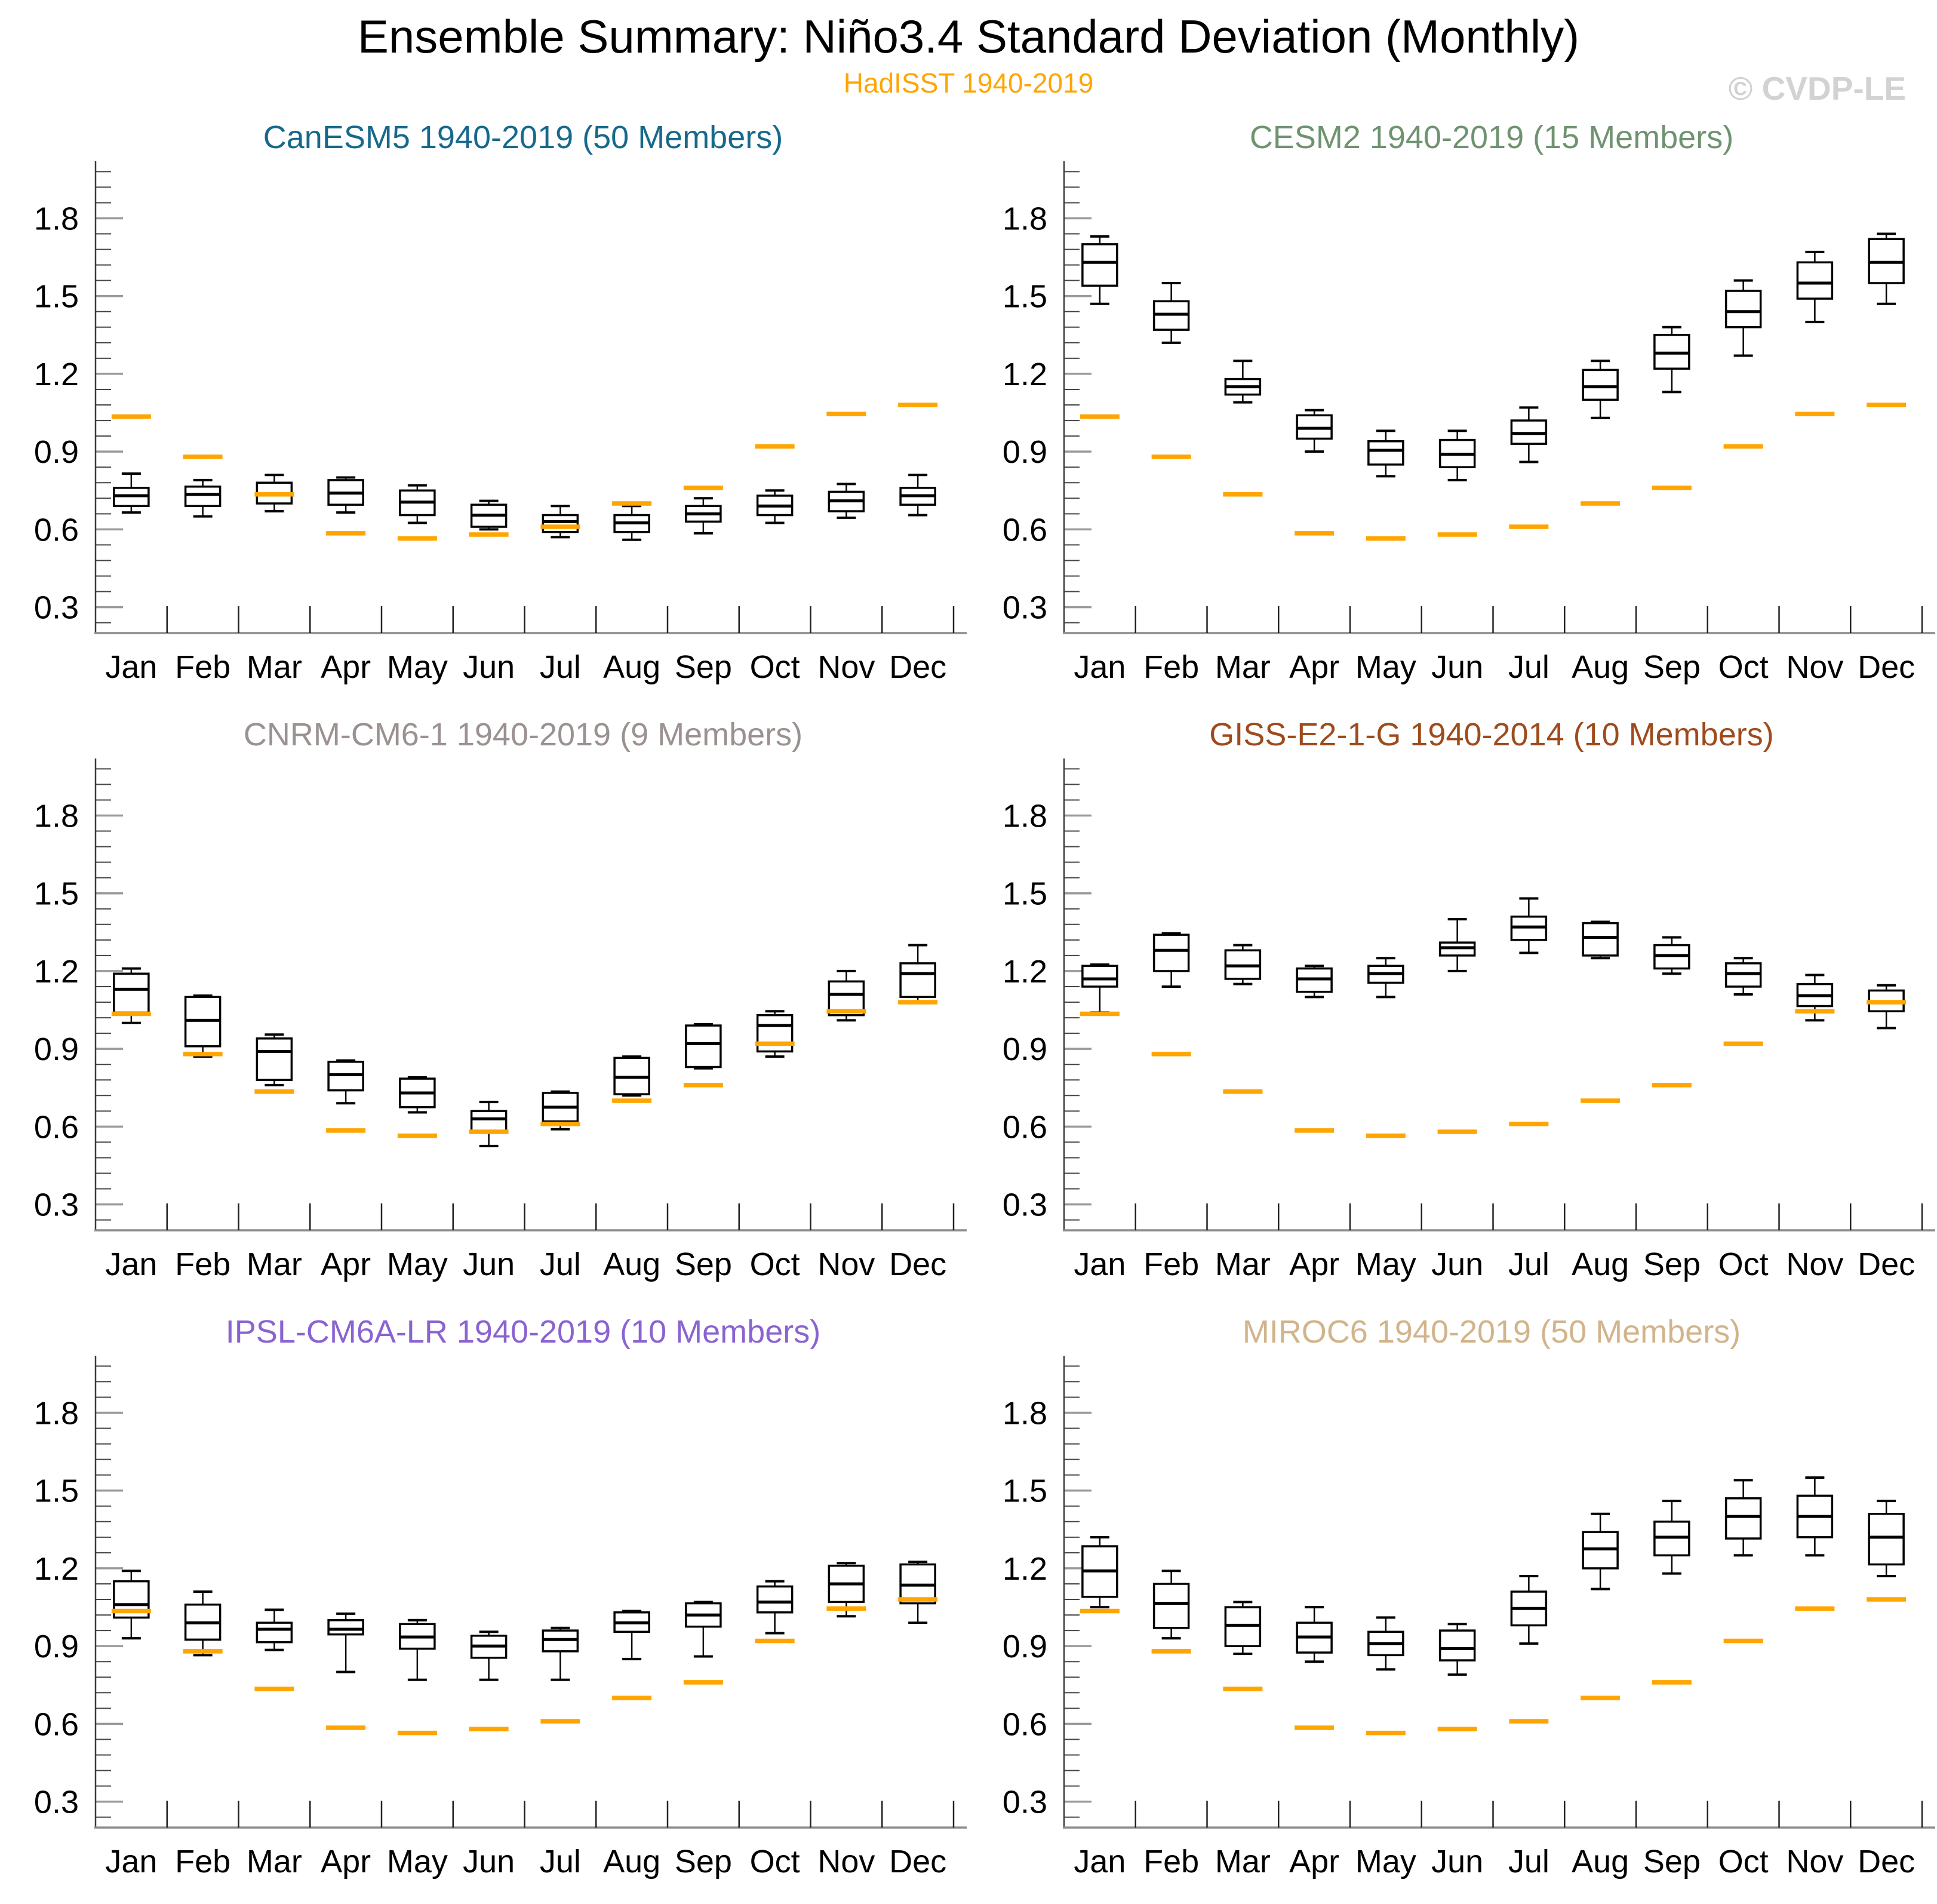 The width and height of the screenshot is (1937, 1904). What do you see at coordinates (1491, 137) in the screenshot?
I see `panel-title: CESM2 1940-2019 (15 Members)` at bounding box center [1491, 137].